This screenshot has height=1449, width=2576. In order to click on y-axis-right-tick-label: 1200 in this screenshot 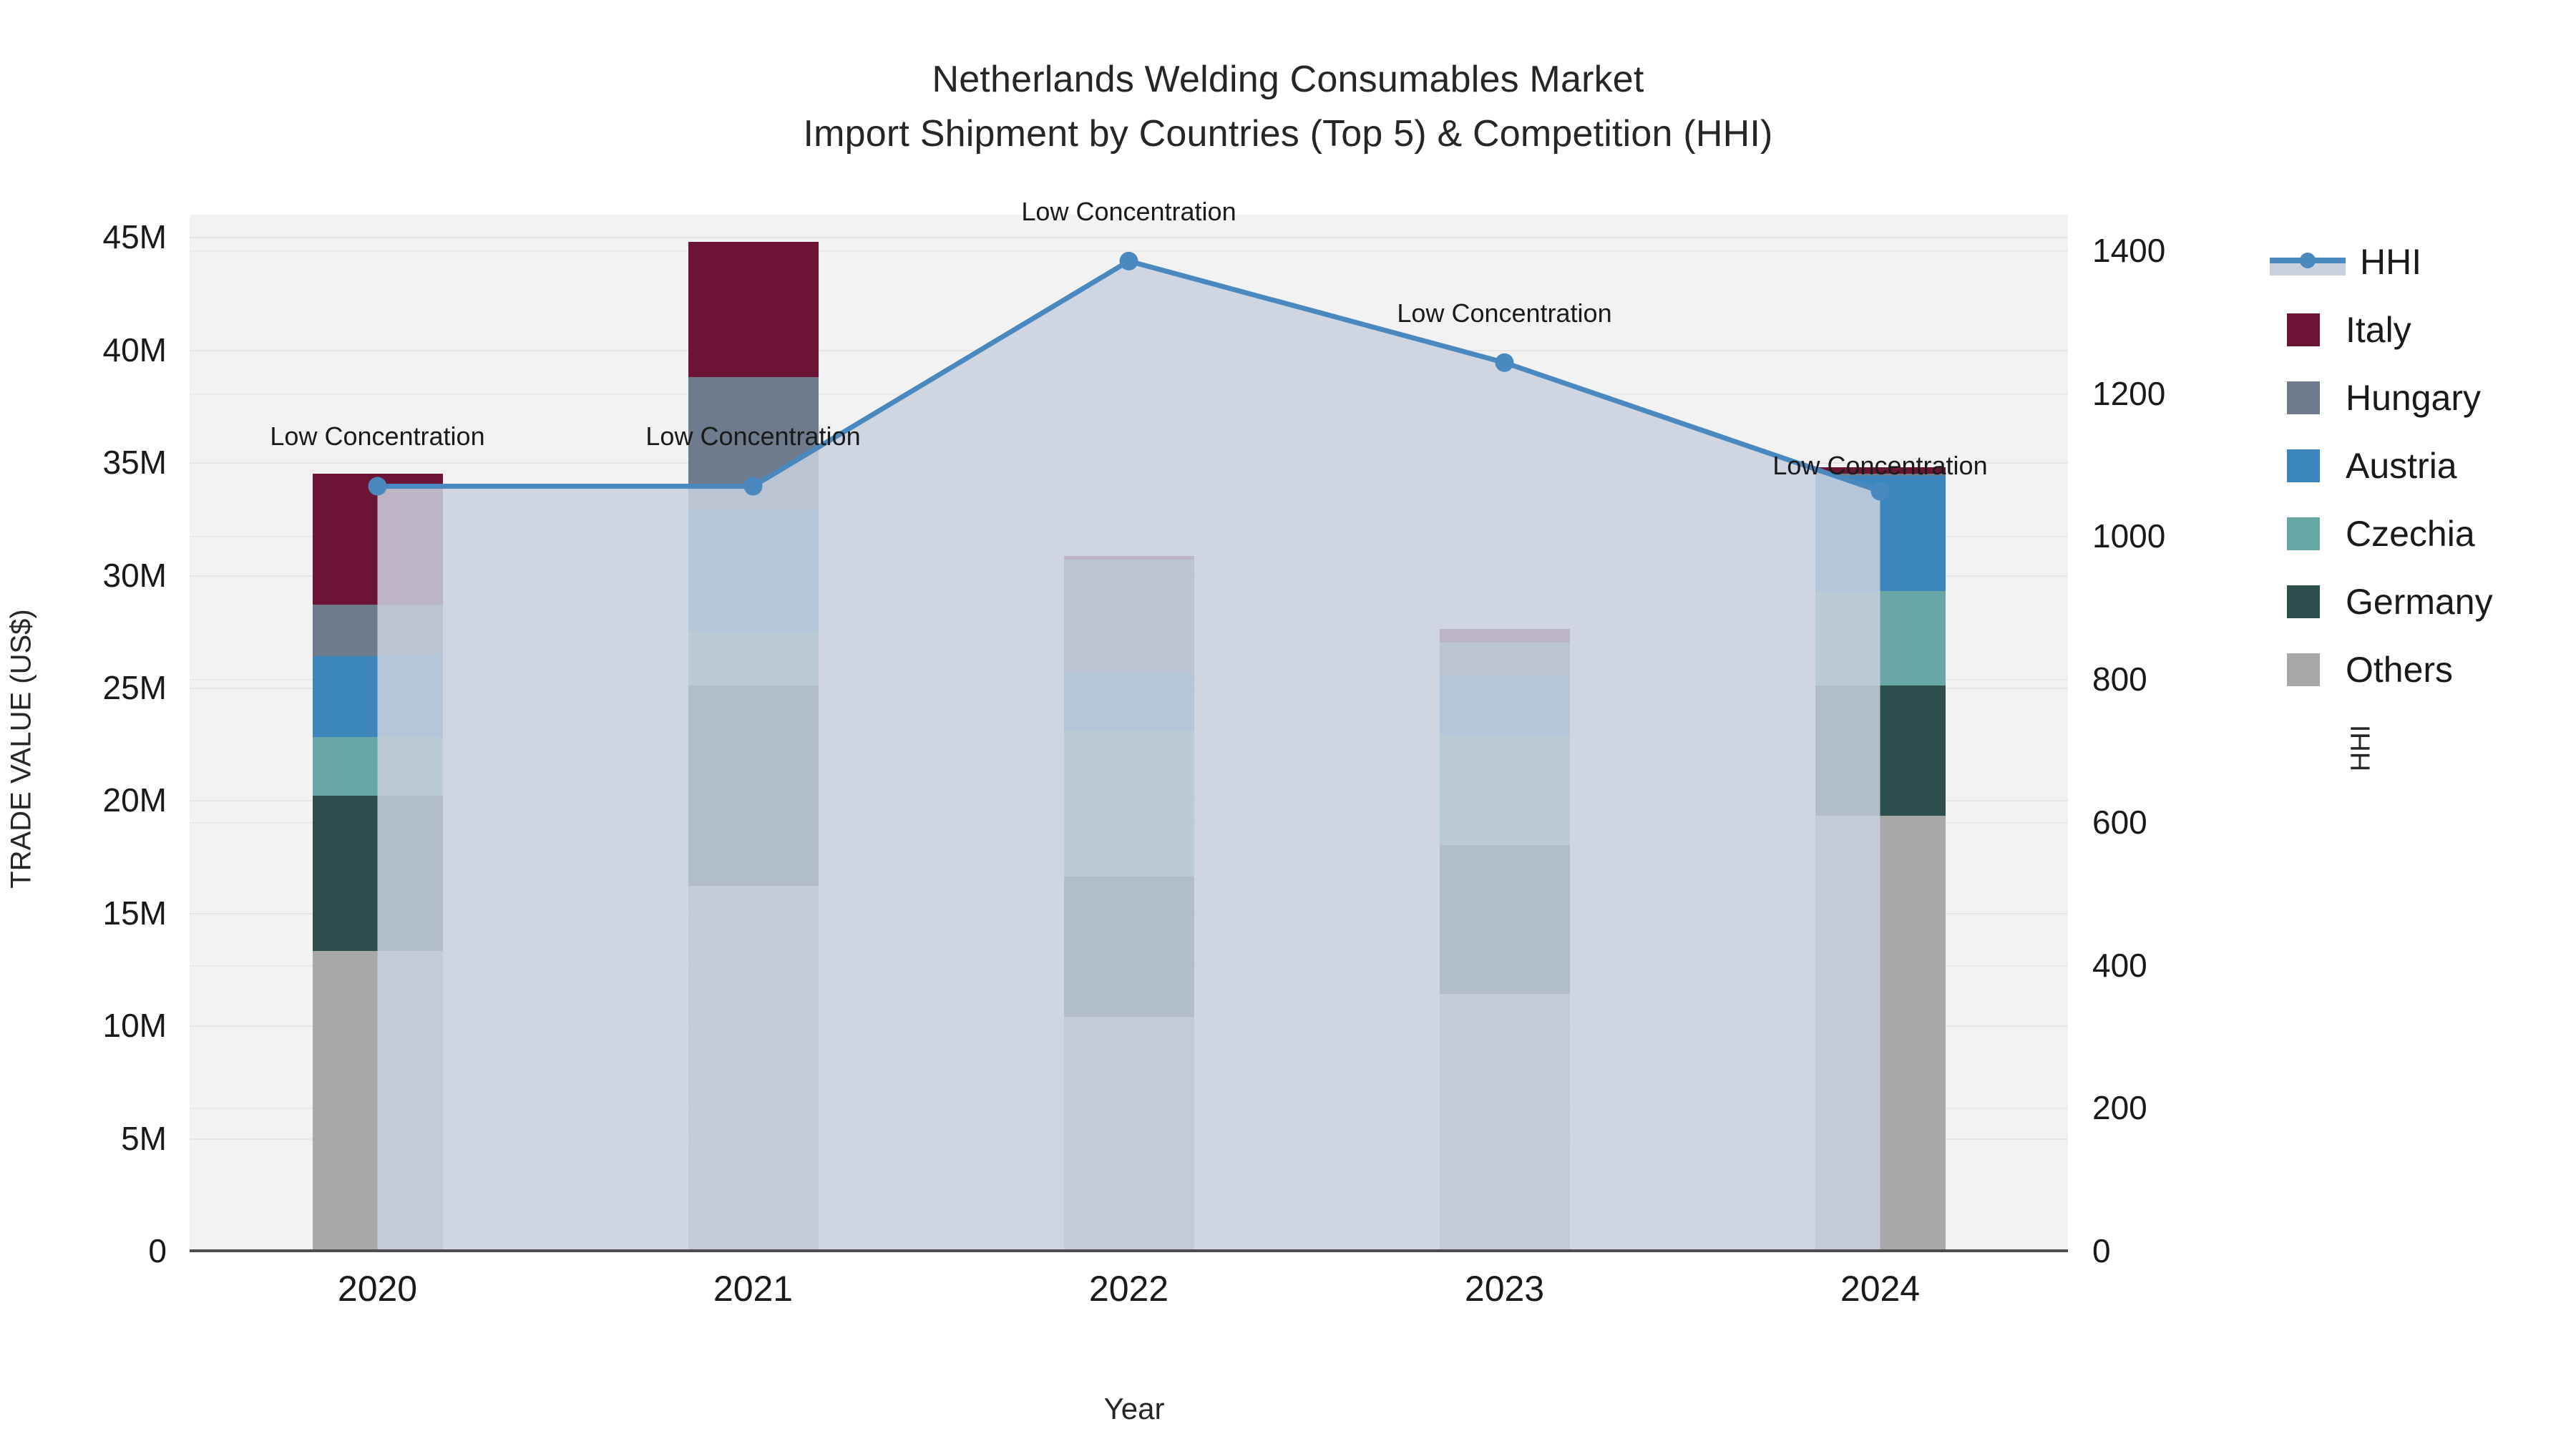, I will do `click(2129, 393)`.